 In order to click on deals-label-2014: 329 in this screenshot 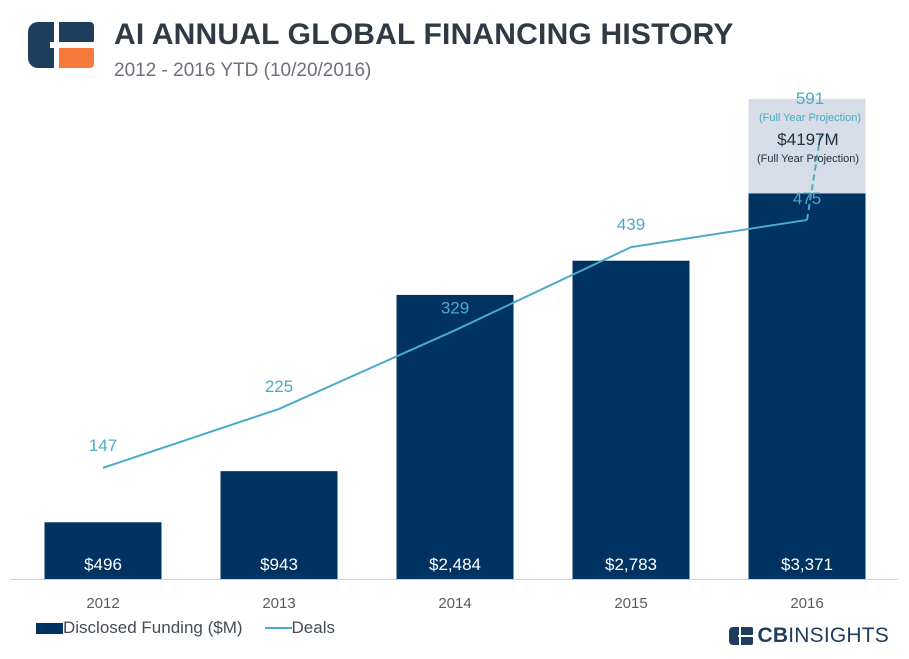, I will do `click(455, 307)`.